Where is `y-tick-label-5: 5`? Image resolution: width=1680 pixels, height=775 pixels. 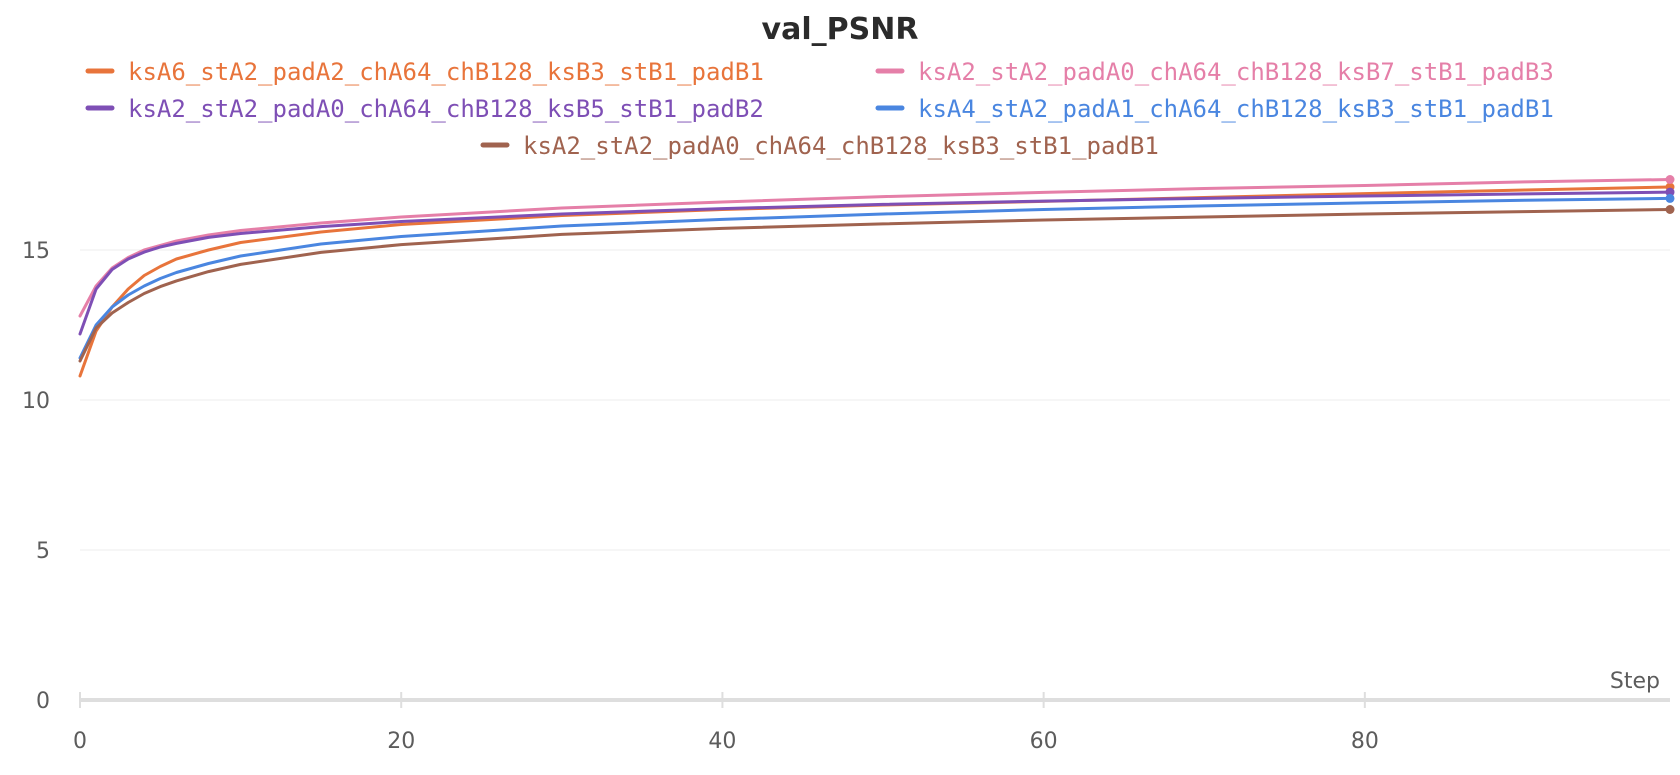
y-tick-label-5: 5 is located at coordinates (43, 551).